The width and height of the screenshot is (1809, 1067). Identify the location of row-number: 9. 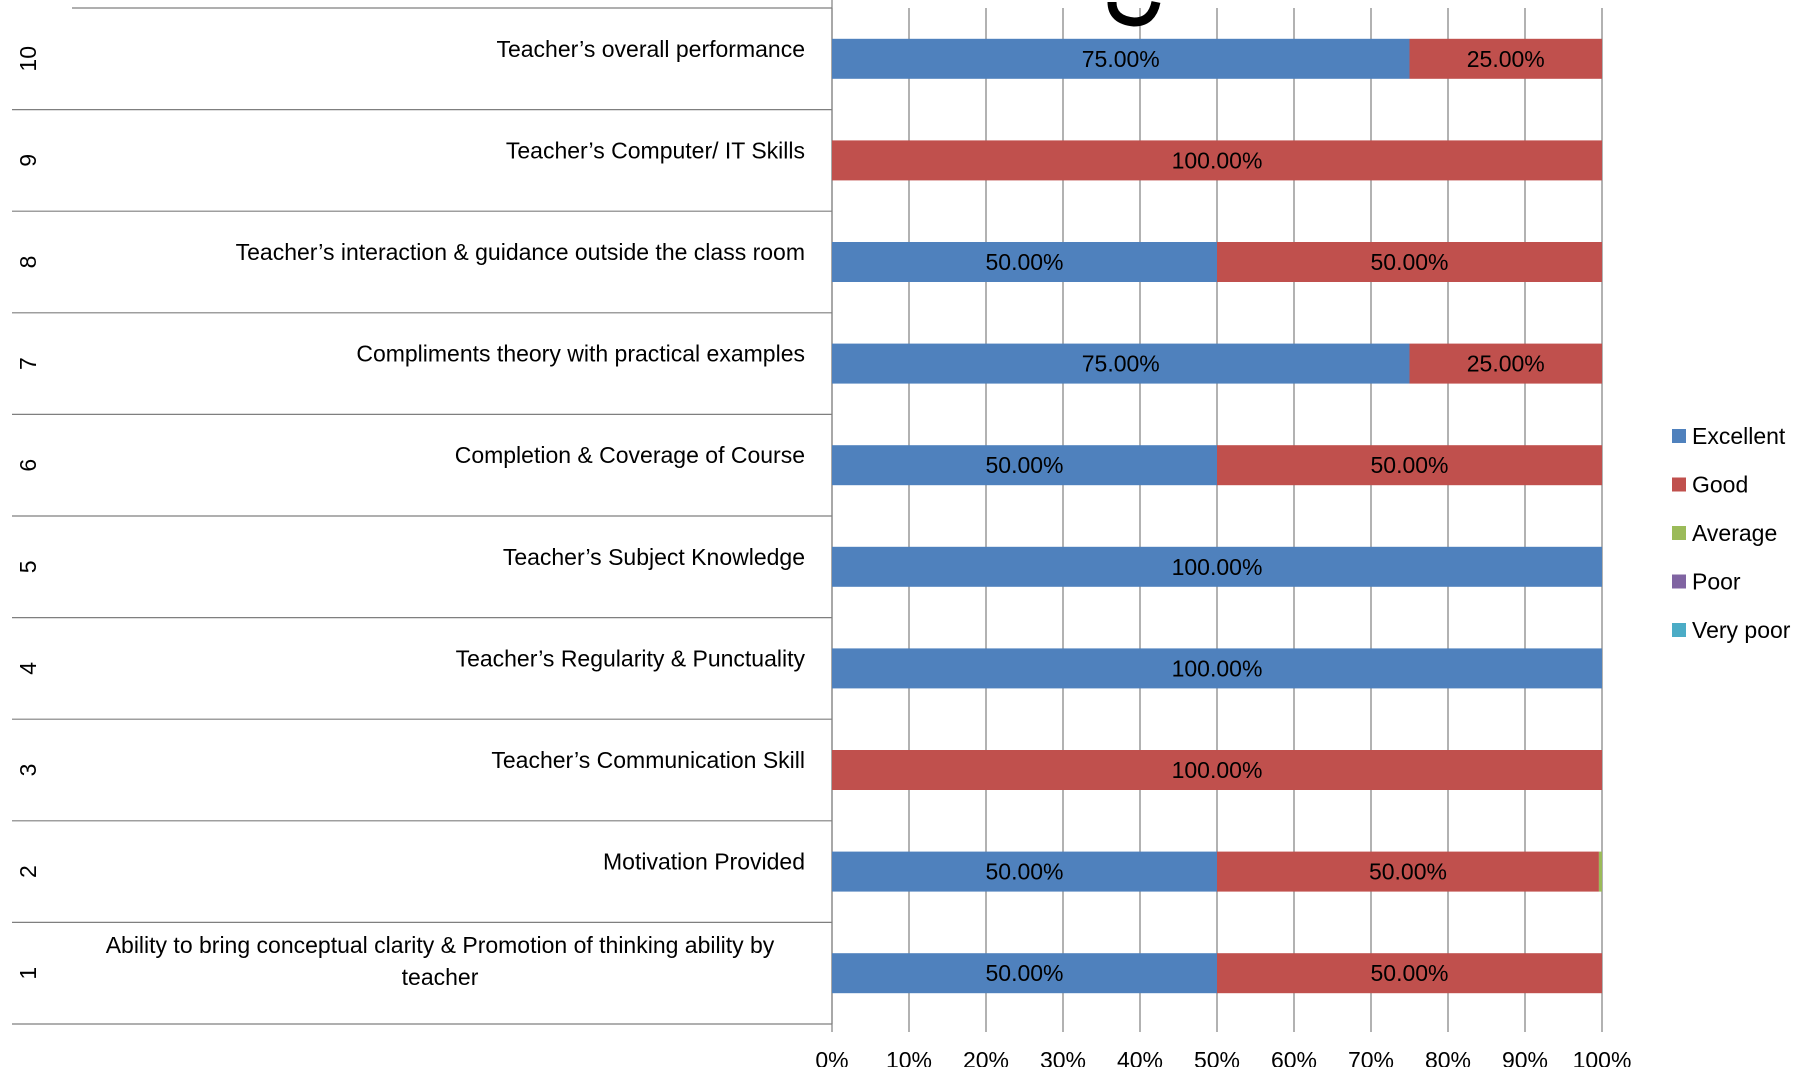
(28, 160).